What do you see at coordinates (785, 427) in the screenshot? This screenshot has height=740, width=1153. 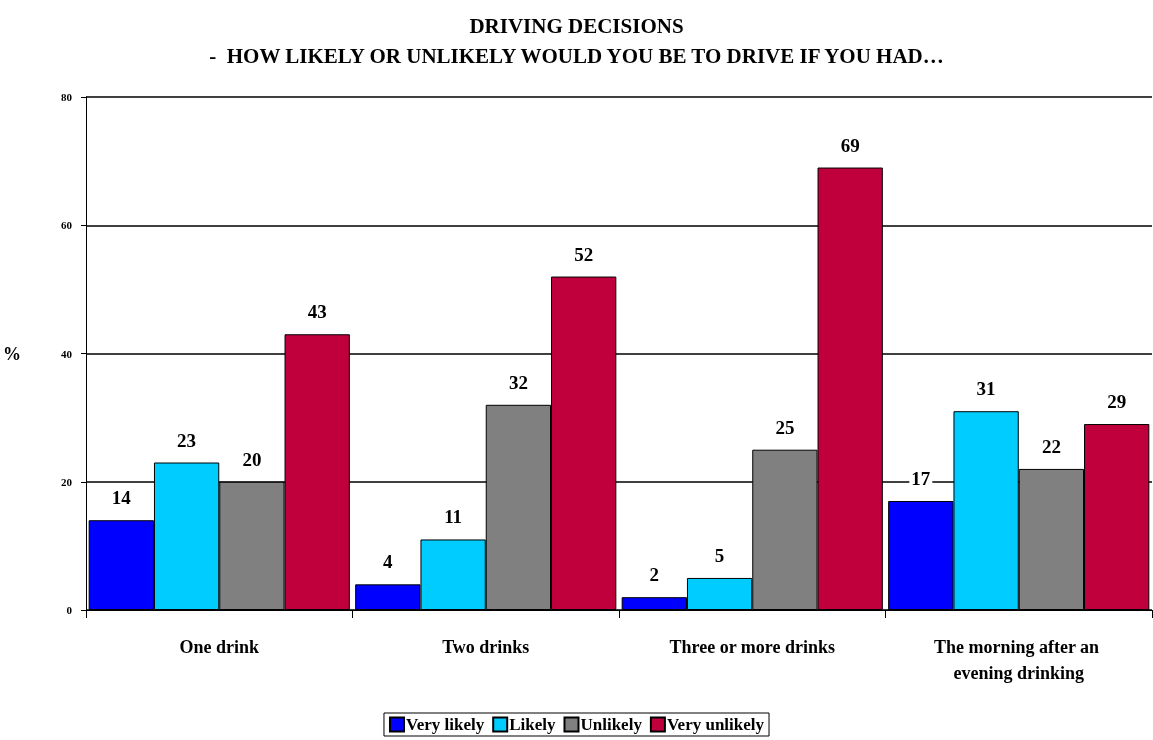 I see `data-label: 25` at bounding box center [785, 427].